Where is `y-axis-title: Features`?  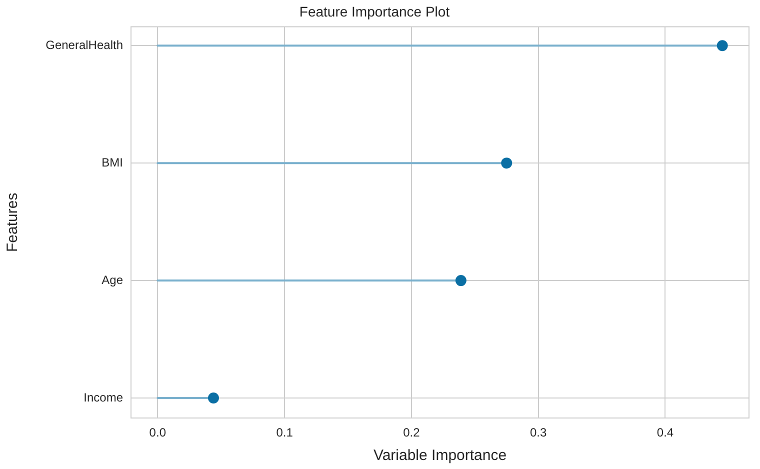 y-axis-title: Features is located at coordinates (13, 222).